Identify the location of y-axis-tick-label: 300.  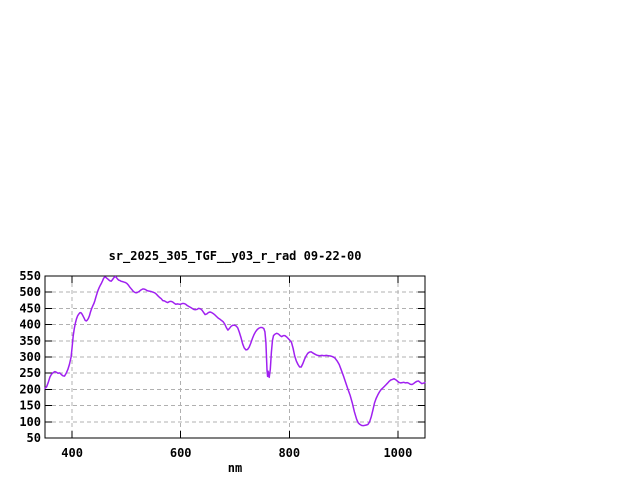
(30, 357).